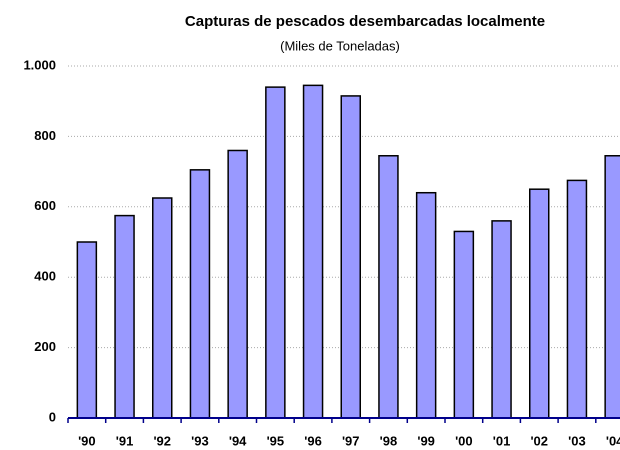 This screenshot has width=620, height=450. Describe the element at coordinates (351, 440) in the screenshot. I see `x-tick-label: '97` at that location.